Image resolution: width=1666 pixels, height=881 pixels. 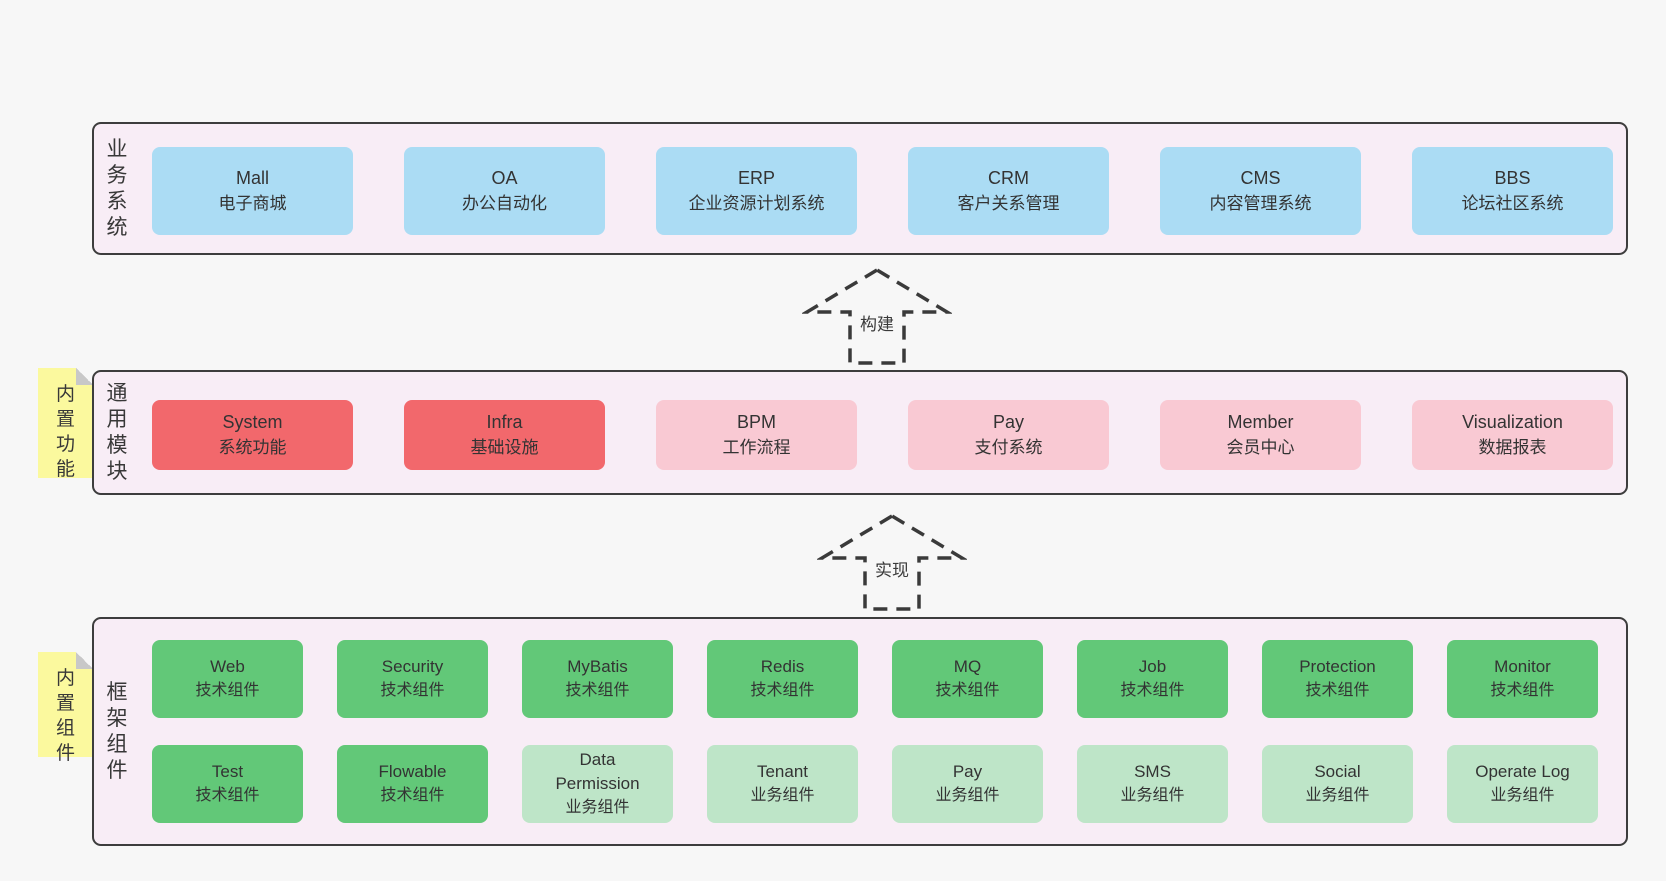 I want to click on build-arrow: 构建, so click(x=877, y=317).